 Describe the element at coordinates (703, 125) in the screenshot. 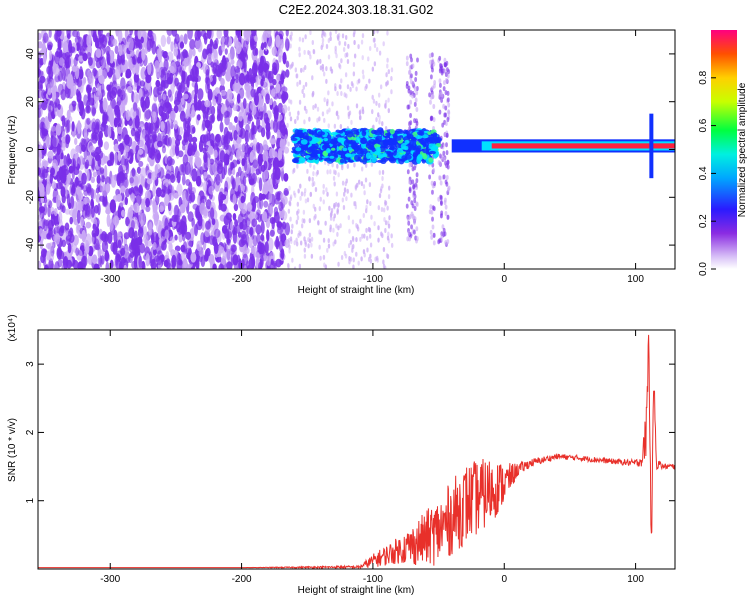

I see `colorbar-tick-label: 0.6` at that location.